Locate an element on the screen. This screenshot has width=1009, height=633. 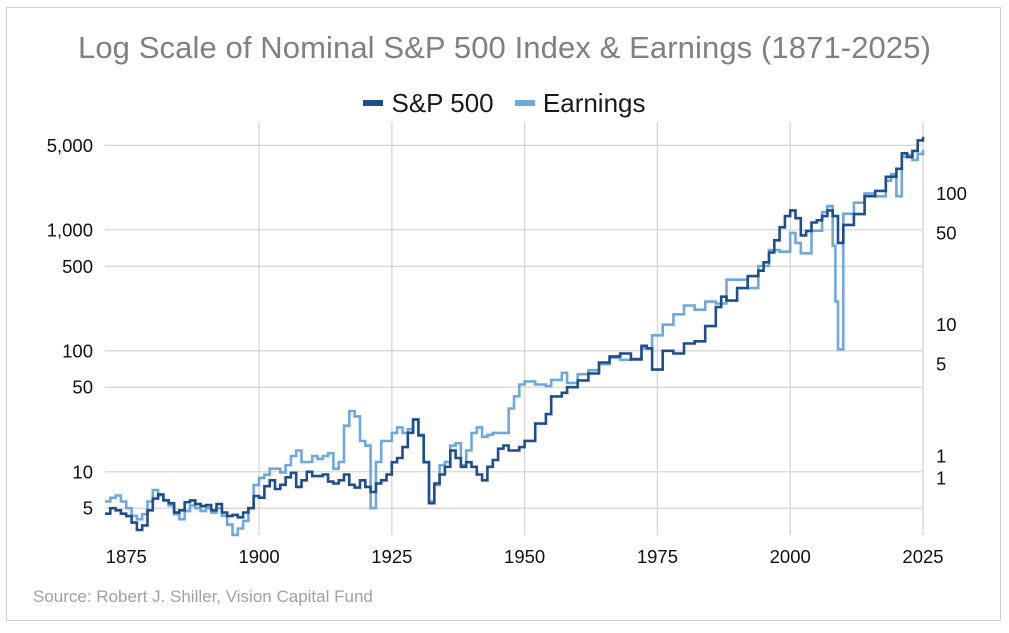
legend-swatch-sp500 is located at coordinates (373, 103).